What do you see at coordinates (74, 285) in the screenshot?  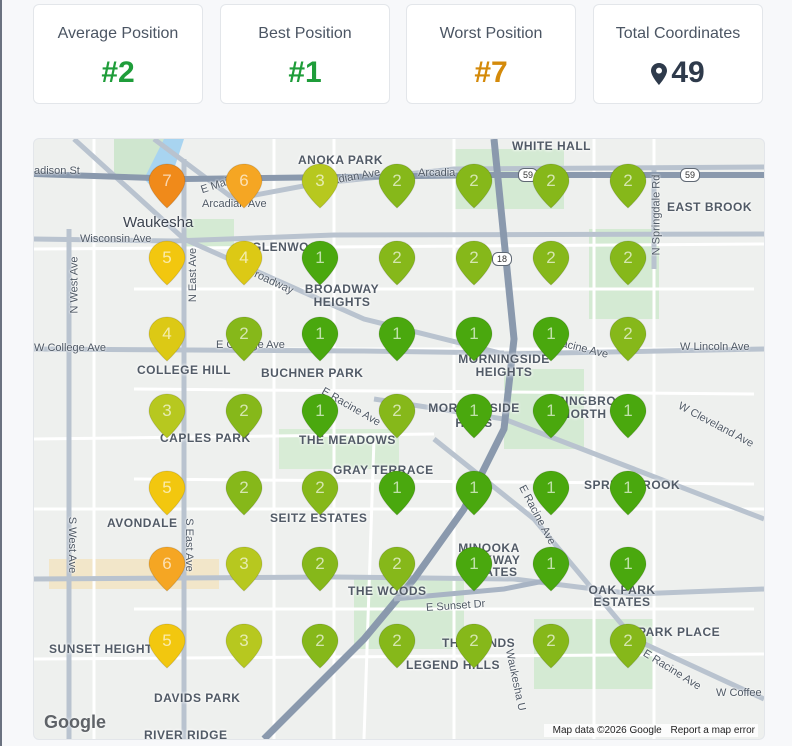 I see `street-label: N West Ave` at bounding box center [74, 285].